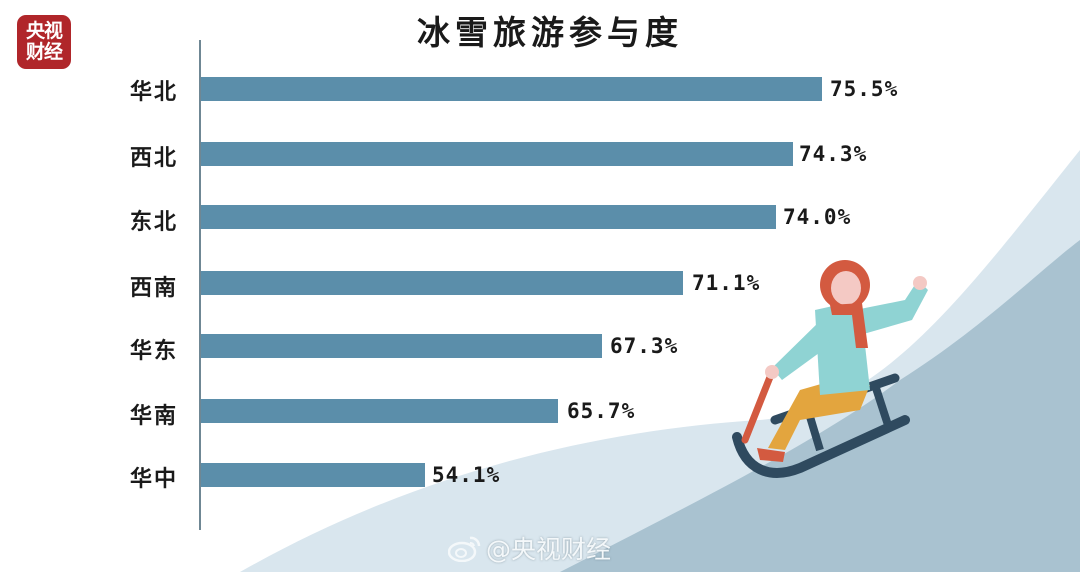 This screenshot has height=572, width=1080. Describe the element at coordinates (726, 283) in the screenshot. I see `value-label: 71.1%` at that location.